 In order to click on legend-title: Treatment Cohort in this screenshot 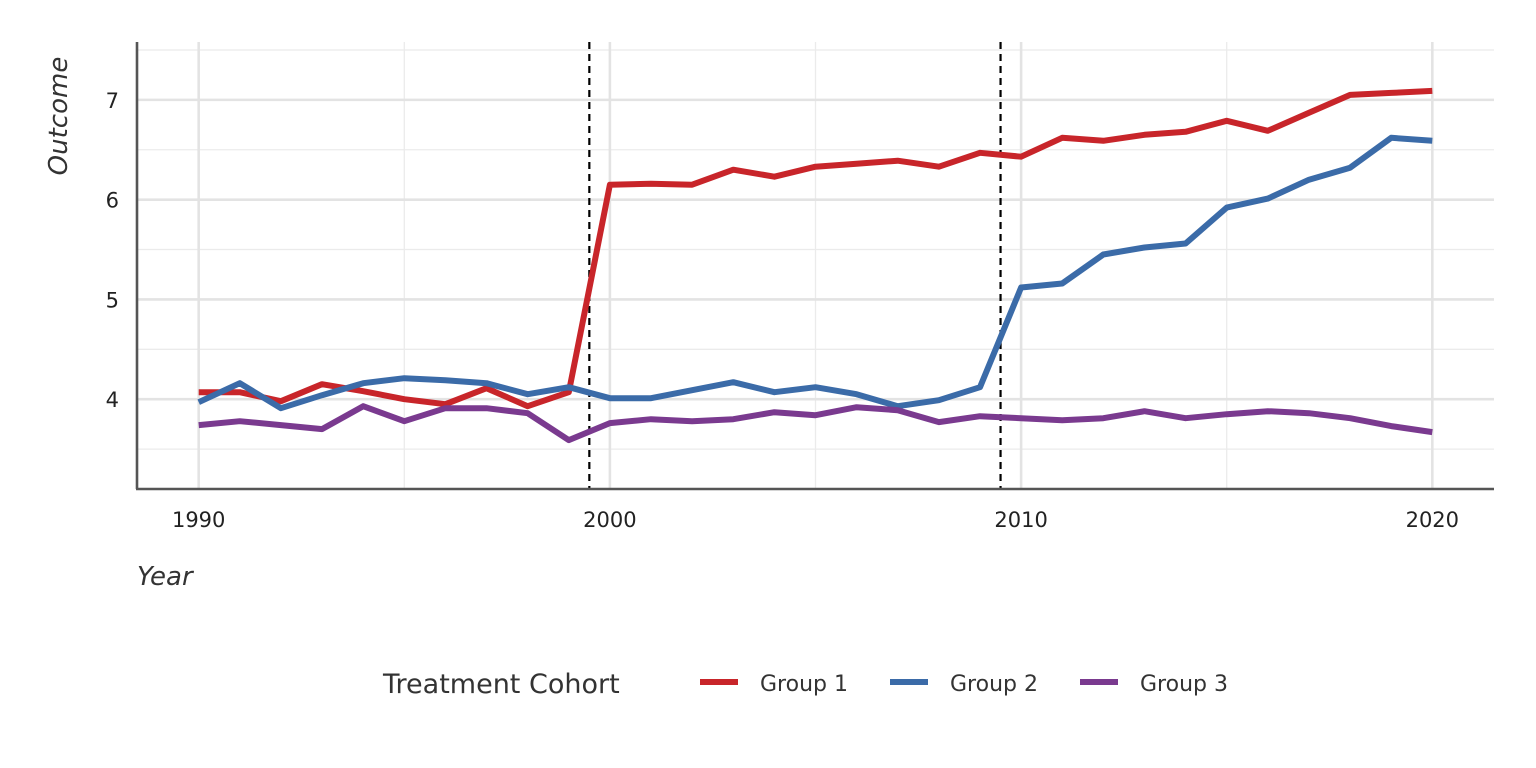, I will do `click(501, 684)`.